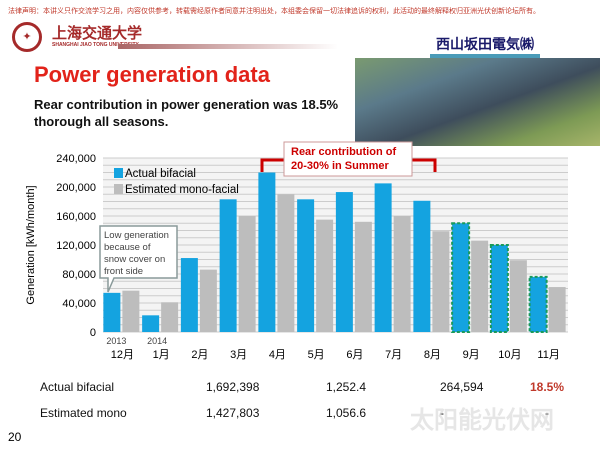  What do you see at coordinates (547, 387) in the screenshot?
I see `rear-contribution-value: 18.5%` at bounding box center [547, 387].